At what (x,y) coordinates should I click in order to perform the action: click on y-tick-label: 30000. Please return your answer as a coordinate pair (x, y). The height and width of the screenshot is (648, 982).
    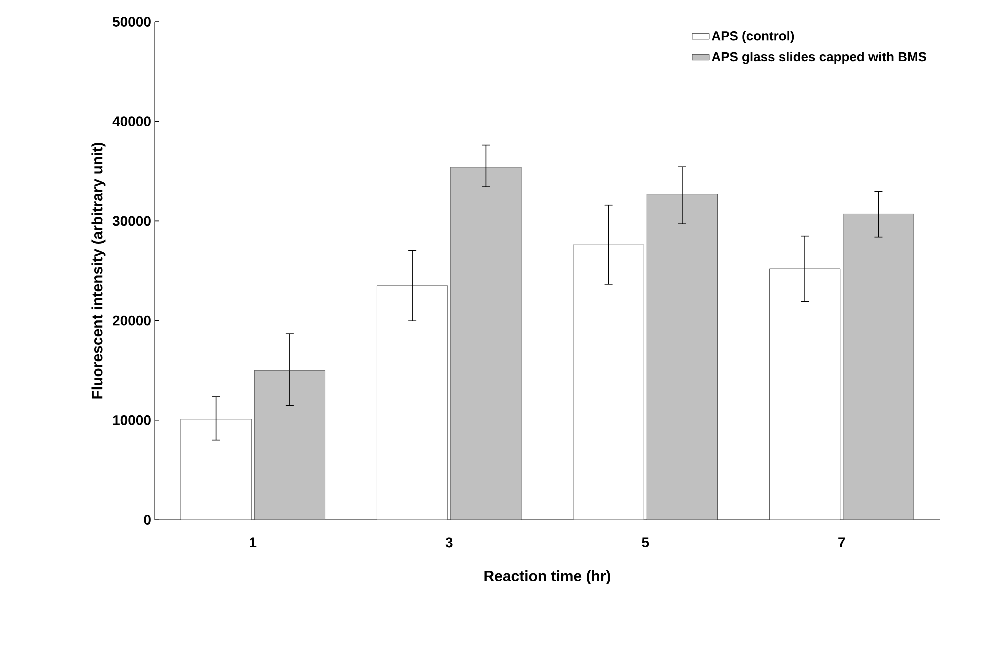
    Looking at the image, I should click on (131, 221).